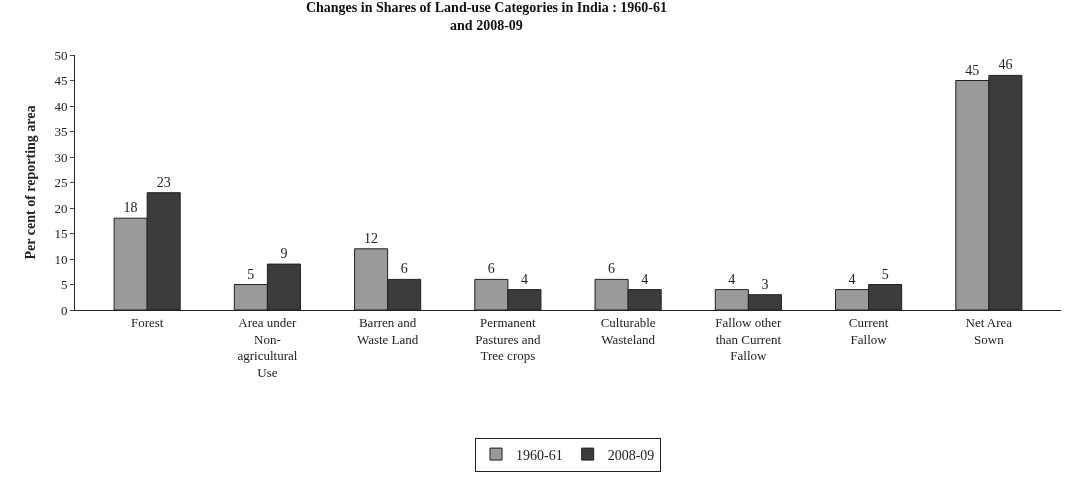  I want to click on y-tick-label: 25, so click(61, 183).